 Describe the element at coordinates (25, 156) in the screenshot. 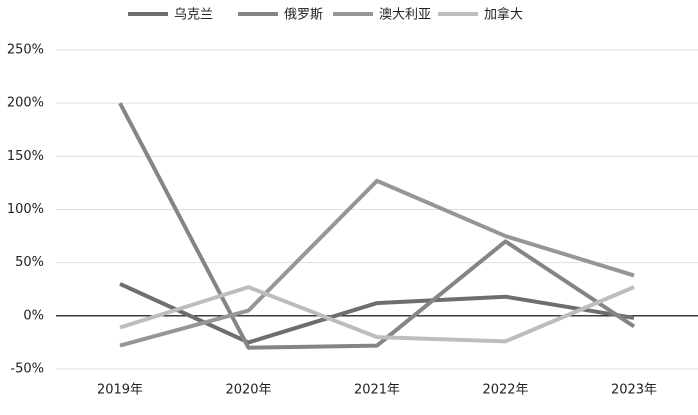

I see `y-tick-label: 150%` at that location.